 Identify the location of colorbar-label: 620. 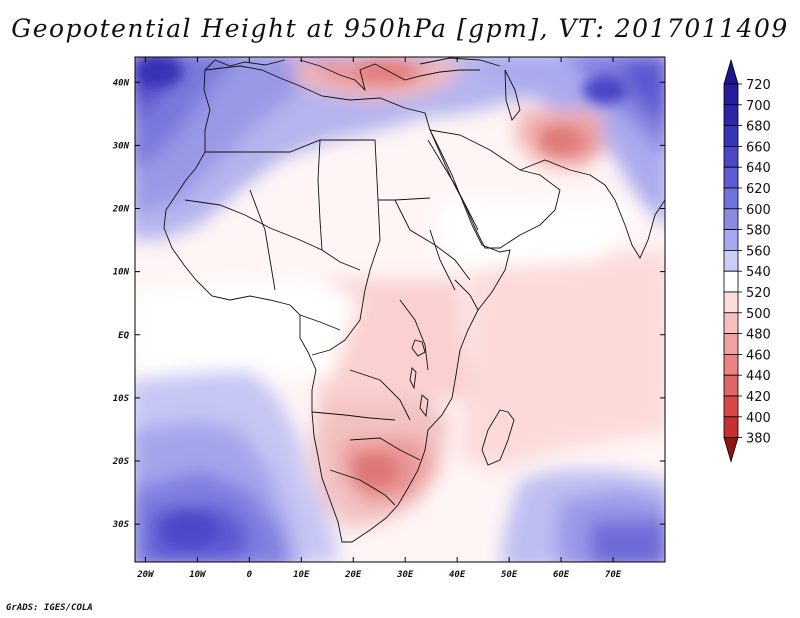
(758, 189).